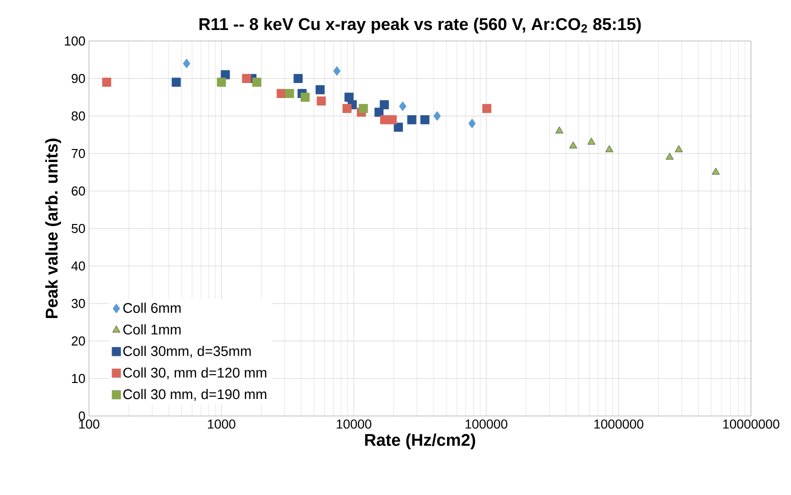  What do you see at coordinates (751, 424) in the screenshot?
I see `x-tick-label: 10000000` at bounding box center [751, 424].